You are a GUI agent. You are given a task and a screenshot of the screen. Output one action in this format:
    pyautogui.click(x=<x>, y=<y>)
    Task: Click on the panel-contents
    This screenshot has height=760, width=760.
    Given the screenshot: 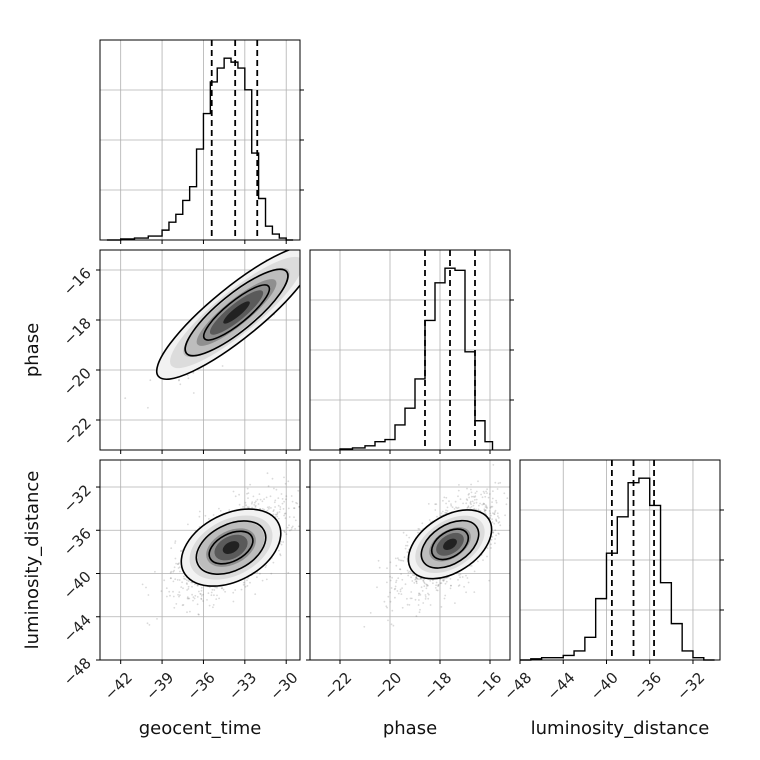 What is the action you would take?
    pyautogui.click(x=220, y=549)
    